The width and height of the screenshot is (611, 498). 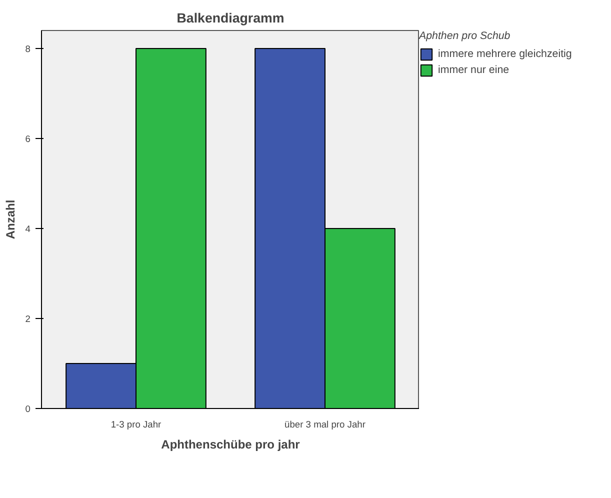 What do you see at coordinates (325, 425) in the screenshot?
I see `x-tick-label: über 3 mal pro Jahr` at bounding box center [325, 425].